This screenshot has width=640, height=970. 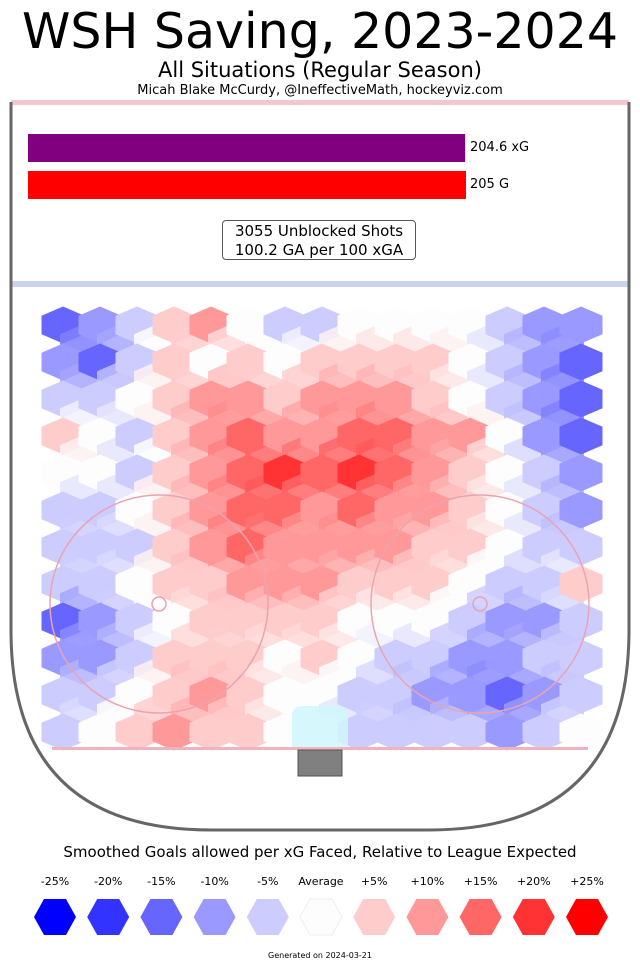 What do you see at coordinates (320, 763) in the screenshot?
I see `goal-net` at bounding box center [320, 763].